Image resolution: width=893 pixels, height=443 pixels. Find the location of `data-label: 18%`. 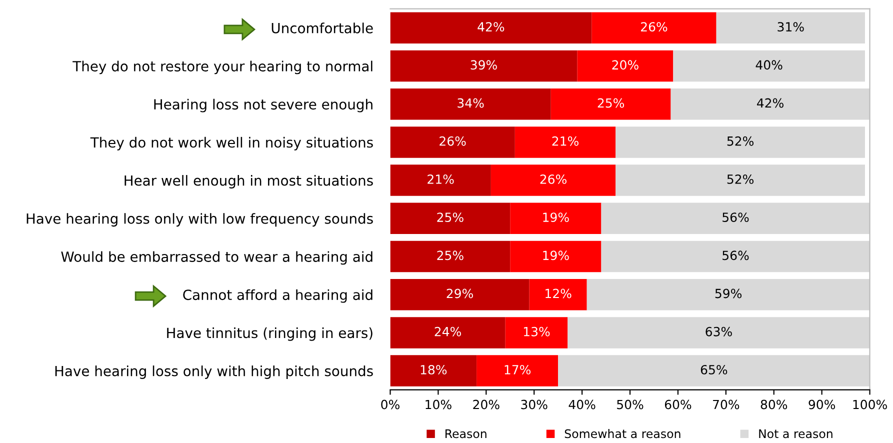

data-label: 18% is located at coordinates (433, 369).